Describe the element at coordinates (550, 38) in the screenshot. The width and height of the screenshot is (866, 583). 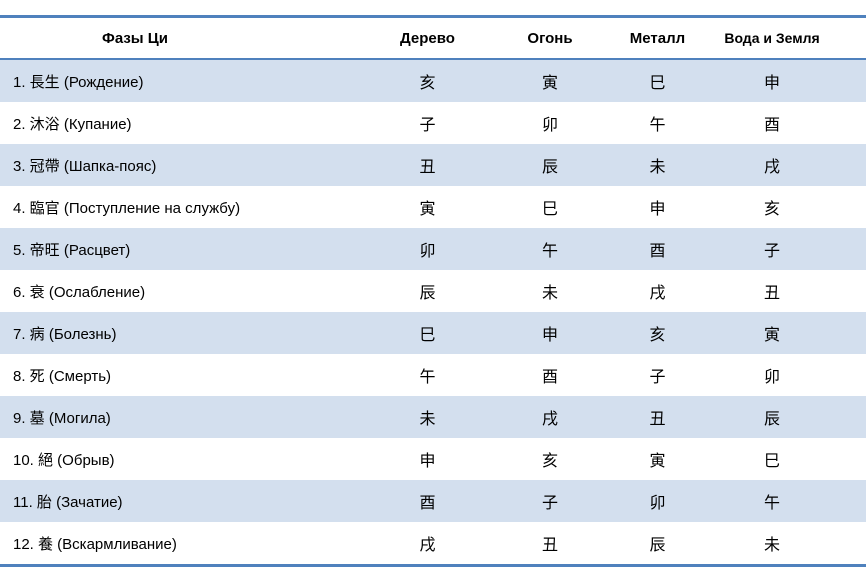
I see `column-header-fire: Огонь` at that location.